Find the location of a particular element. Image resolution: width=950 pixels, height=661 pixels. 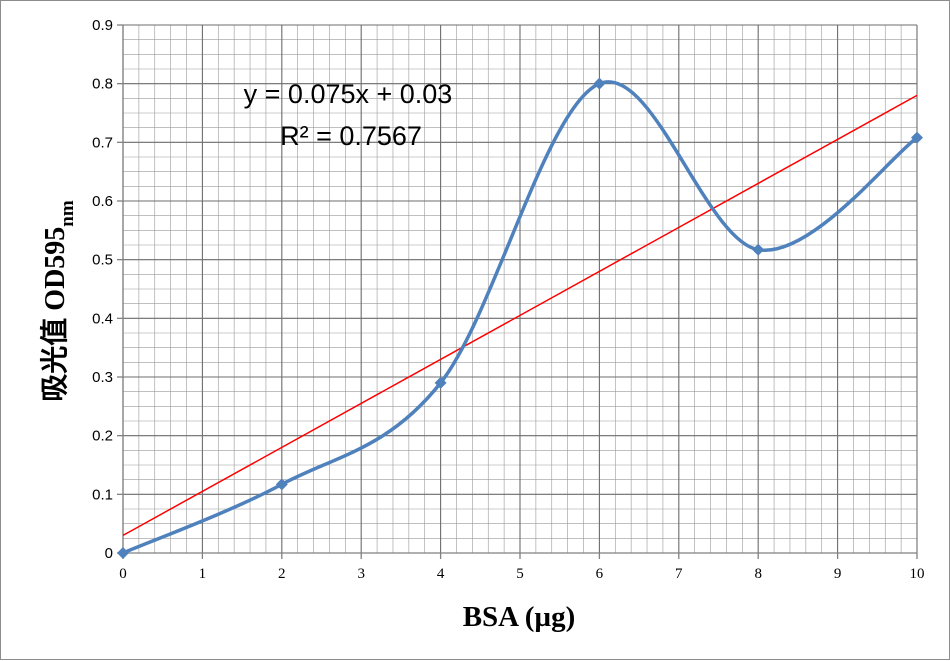

y-tick-label: 0.8 is located at coordinates (102, 84).